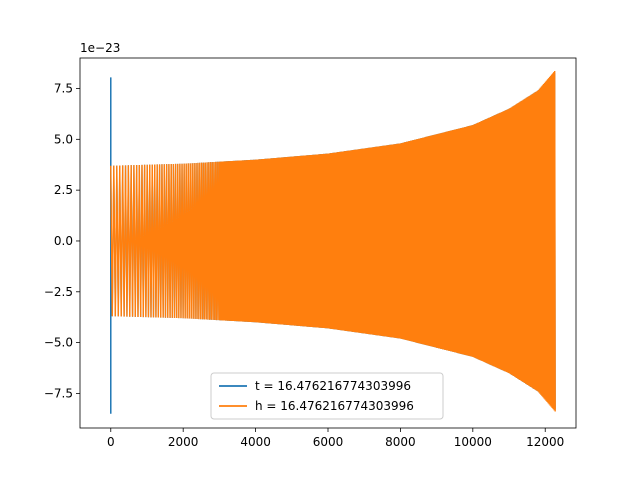 This screenshot has width=640, height=480. Describe the element at coordinates (400, 442) in the screenshot. I see `x-tick-label: 8000` at that location.